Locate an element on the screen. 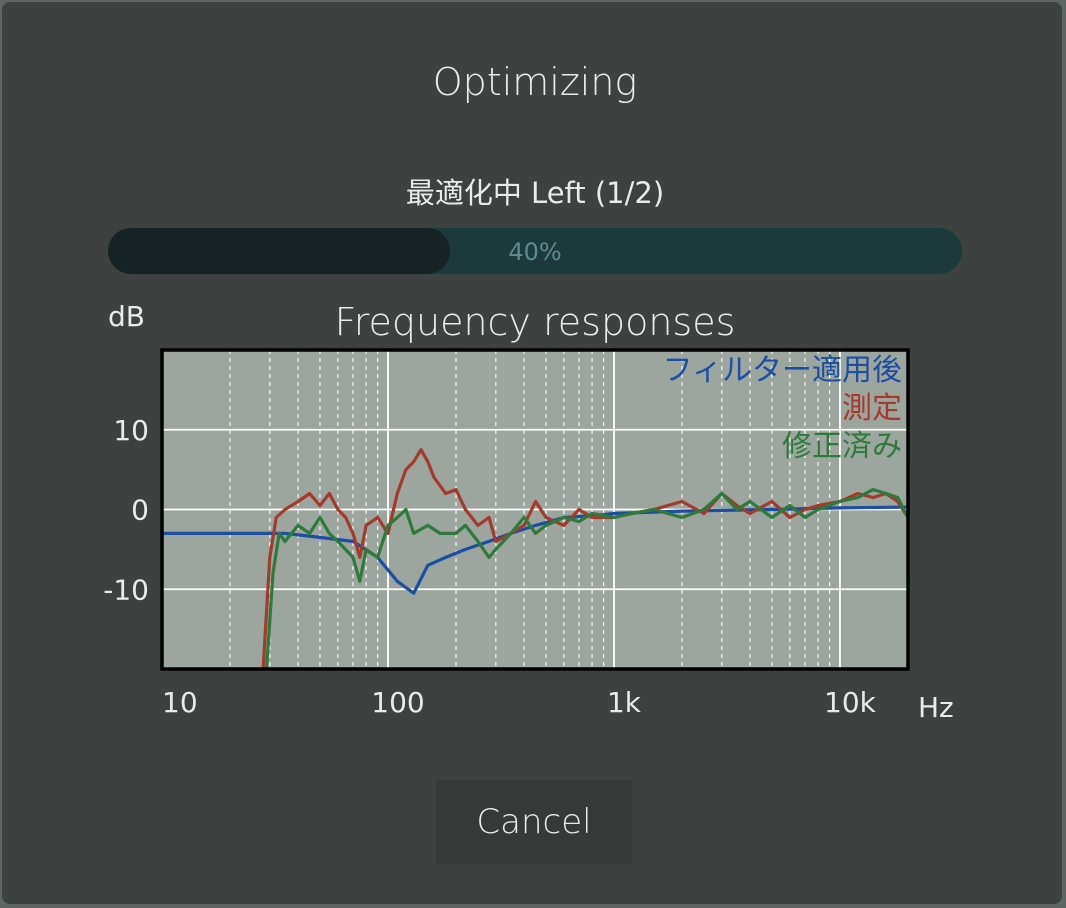 This screenshot has height=908, width=1066. y-tick-label: -10 is located at coordinates (126, 589).